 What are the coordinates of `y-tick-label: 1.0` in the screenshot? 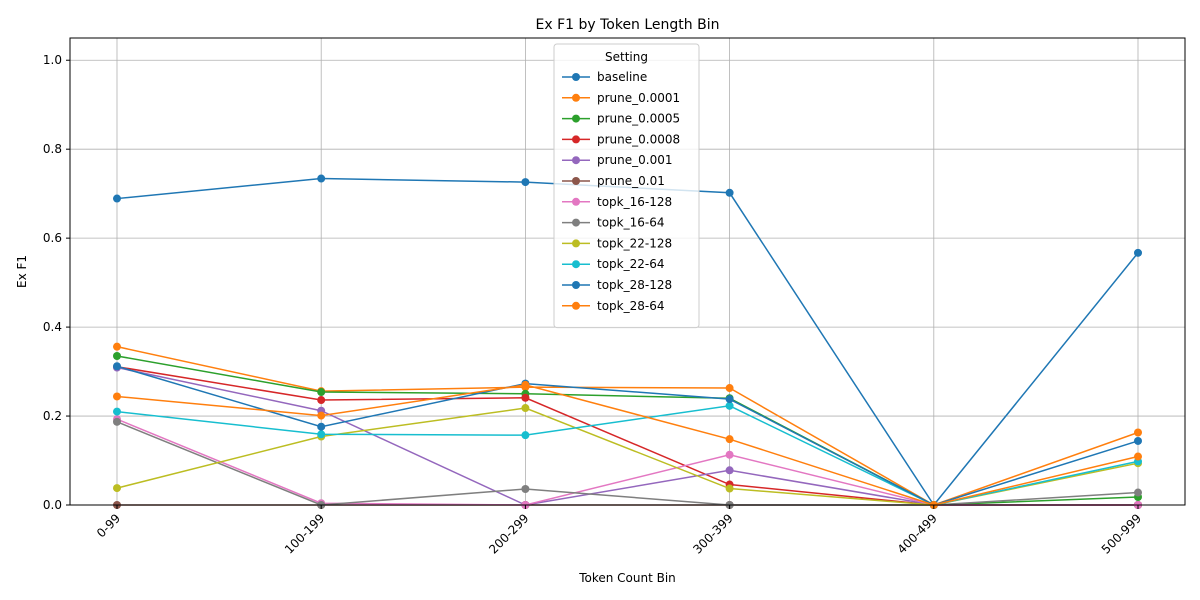 It's located at (52, 60).